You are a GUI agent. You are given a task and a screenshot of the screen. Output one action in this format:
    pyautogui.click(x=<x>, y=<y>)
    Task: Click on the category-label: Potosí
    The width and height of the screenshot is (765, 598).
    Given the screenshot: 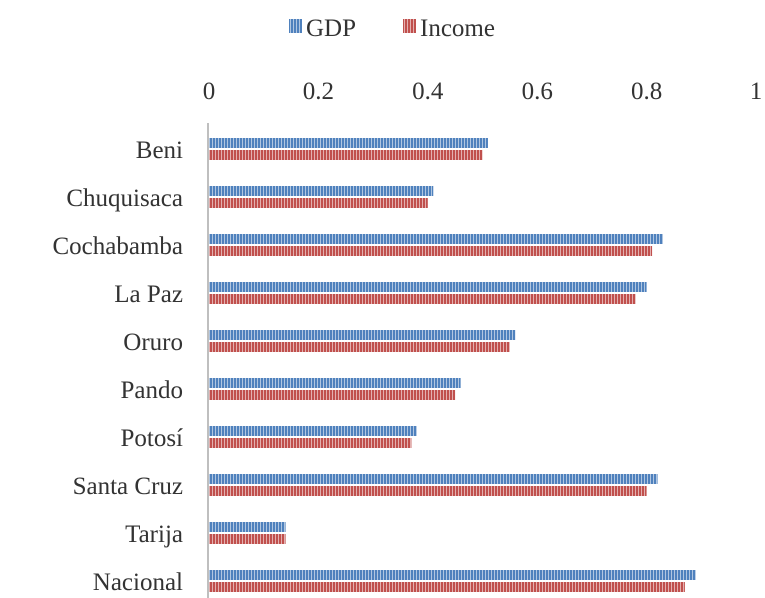 What is the action you would take?
    pyautogui.click(x=151, y=438)
    